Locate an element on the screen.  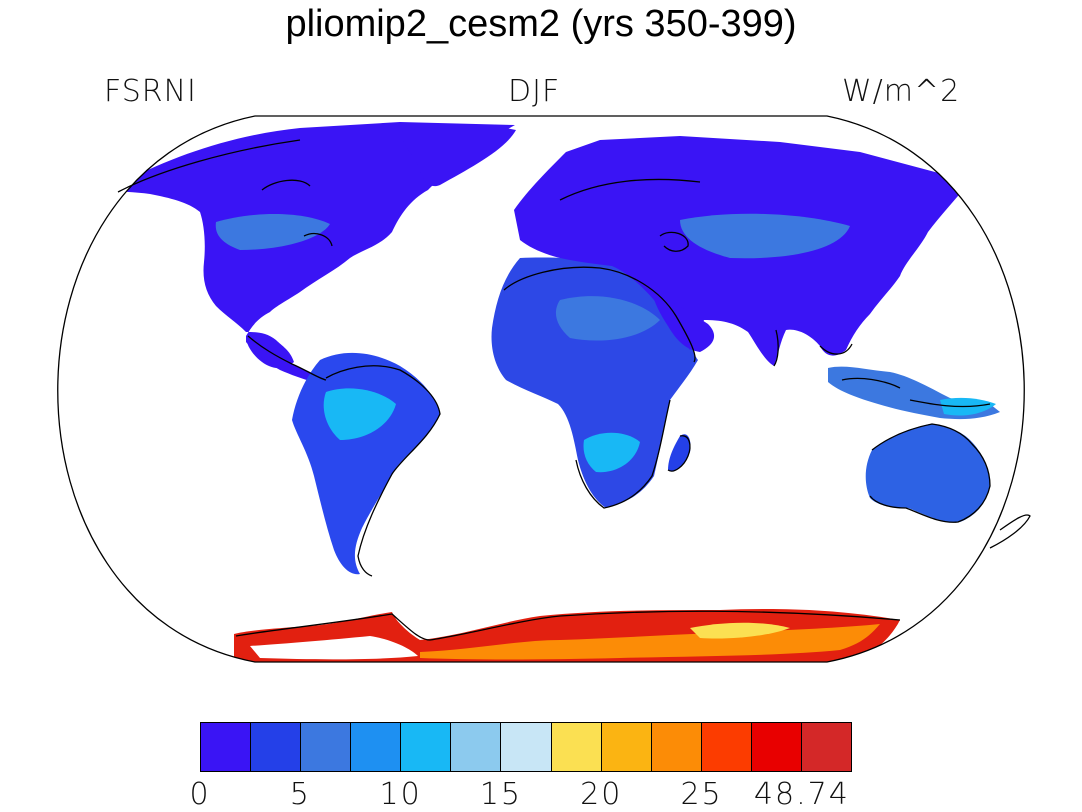
south-america-landmass is located at coordinates (366, 463).